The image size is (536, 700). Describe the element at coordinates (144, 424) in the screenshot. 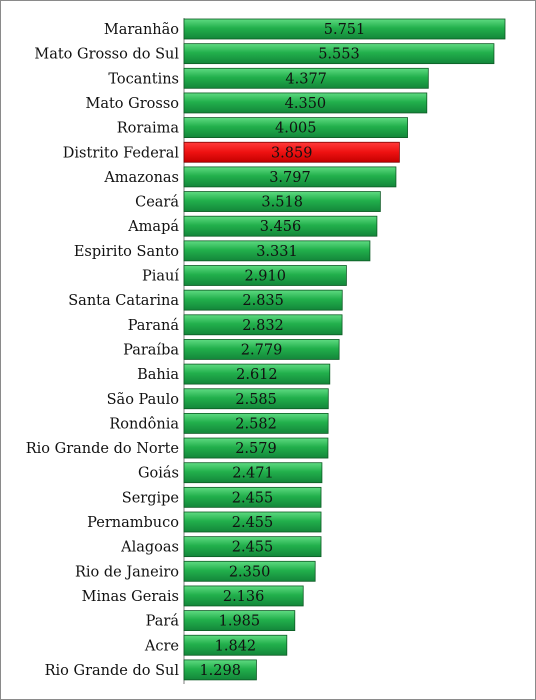

I see `category-label-16: Rondônia` at that location.